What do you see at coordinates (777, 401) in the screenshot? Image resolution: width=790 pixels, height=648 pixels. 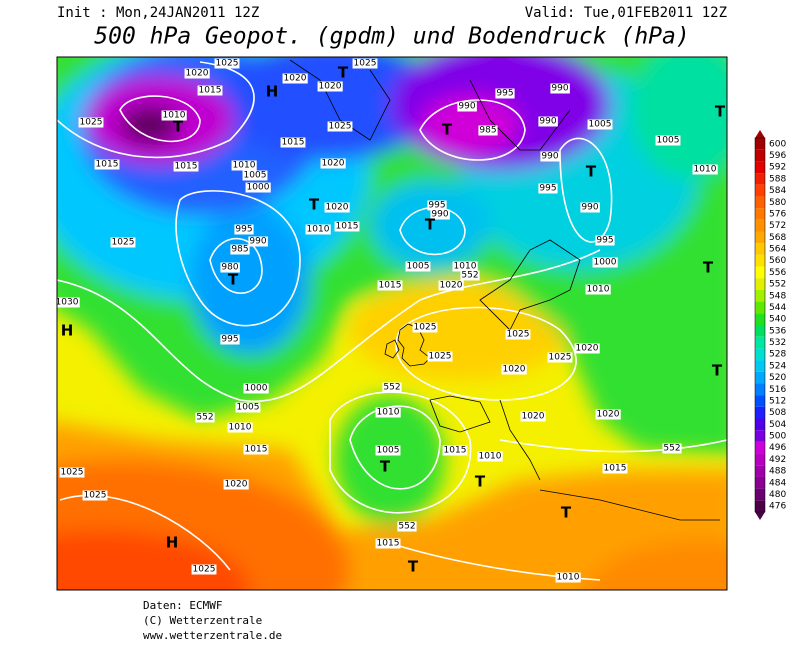 I see `colorbar-label: 512` at bounding box center [777, 401].